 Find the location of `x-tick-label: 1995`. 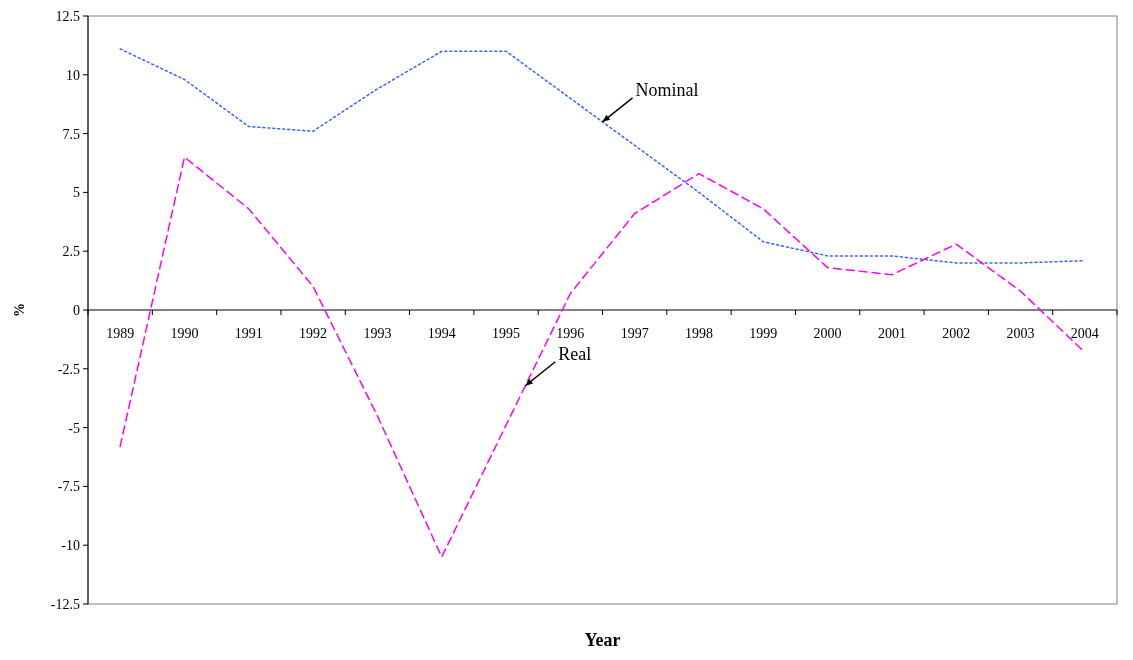

x-tick-label: 1995 is located at coordinates (506, 333).